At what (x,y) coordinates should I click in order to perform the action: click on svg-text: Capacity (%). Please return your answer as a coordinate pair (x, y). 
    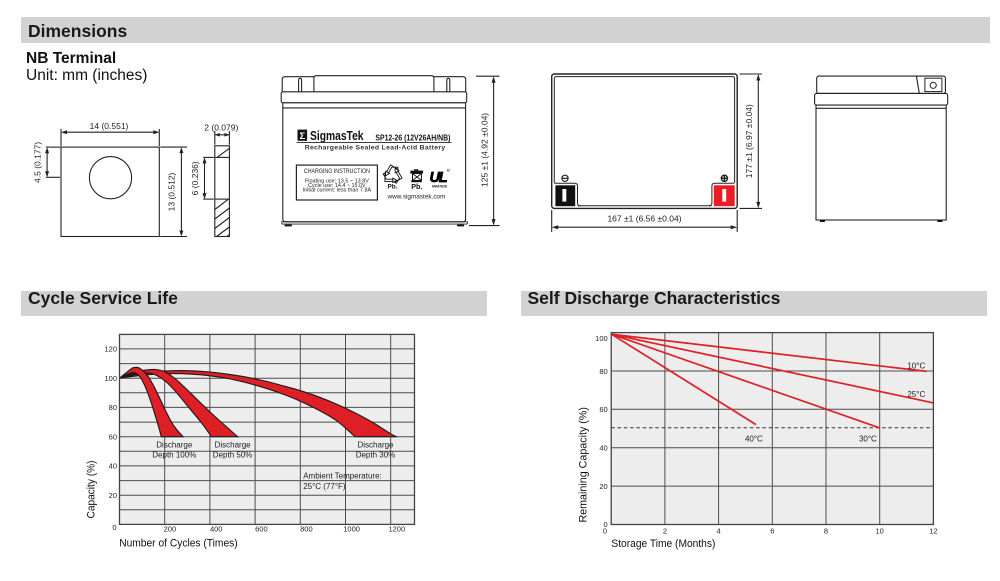
    Looking at the image, I should click on (92, 490).